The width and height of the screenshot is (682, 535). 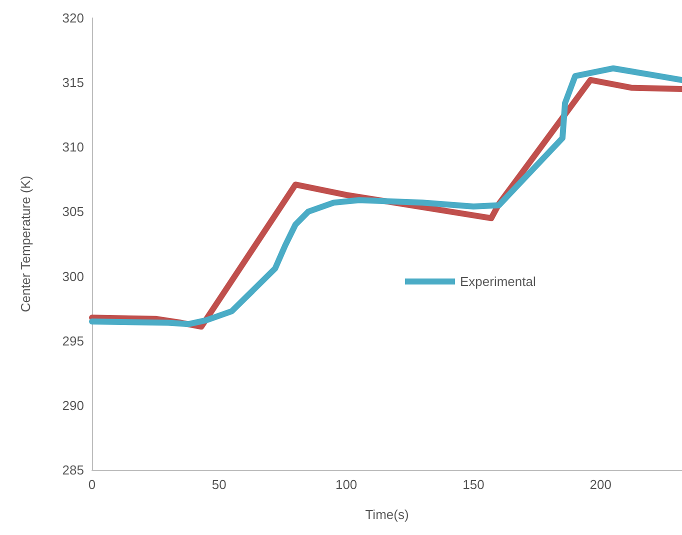 I want to click on y-tick-label: 295, so click(x=73, y=340).